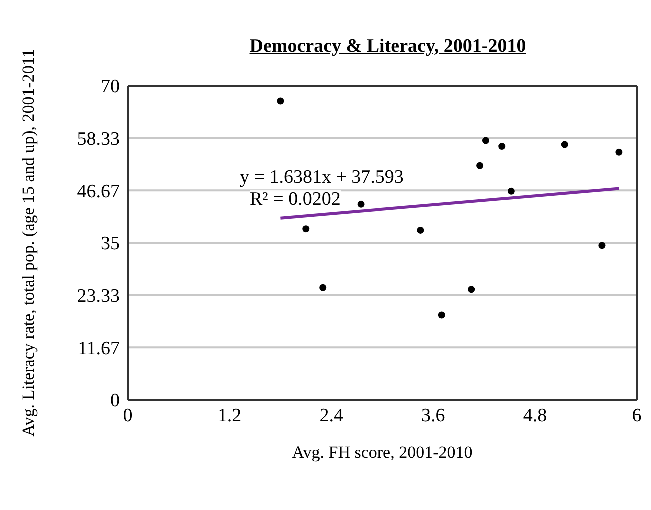 This screenshot has height=510, width=651. Describe the element at coordinates (28, 243) in the screenshot. I see `y-axis-title: Avg. Literacy rate, total pop. (age 15 and up), 2001-2011` at that location.